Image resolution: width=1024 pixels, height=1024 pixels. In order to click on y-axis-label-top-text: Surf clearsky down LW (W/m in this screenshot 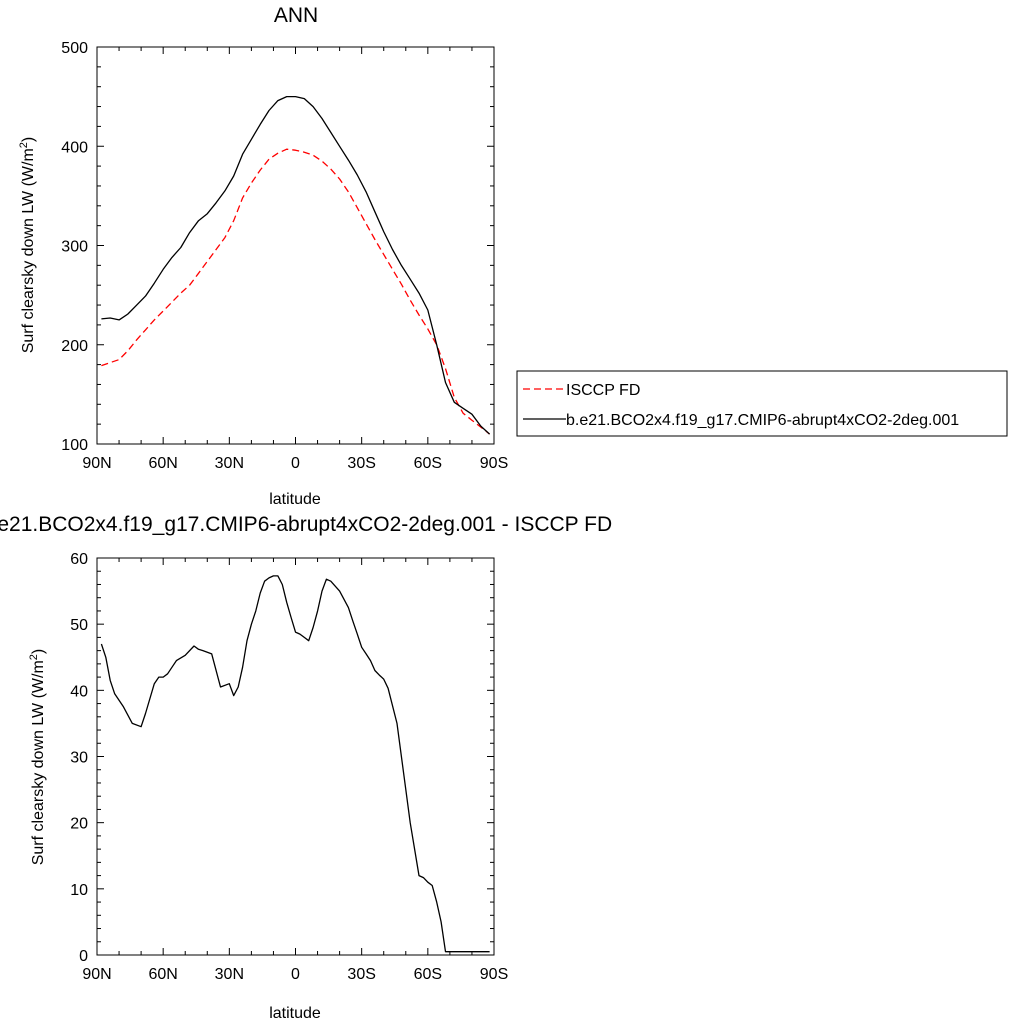, I will do `click(28, 250)`.